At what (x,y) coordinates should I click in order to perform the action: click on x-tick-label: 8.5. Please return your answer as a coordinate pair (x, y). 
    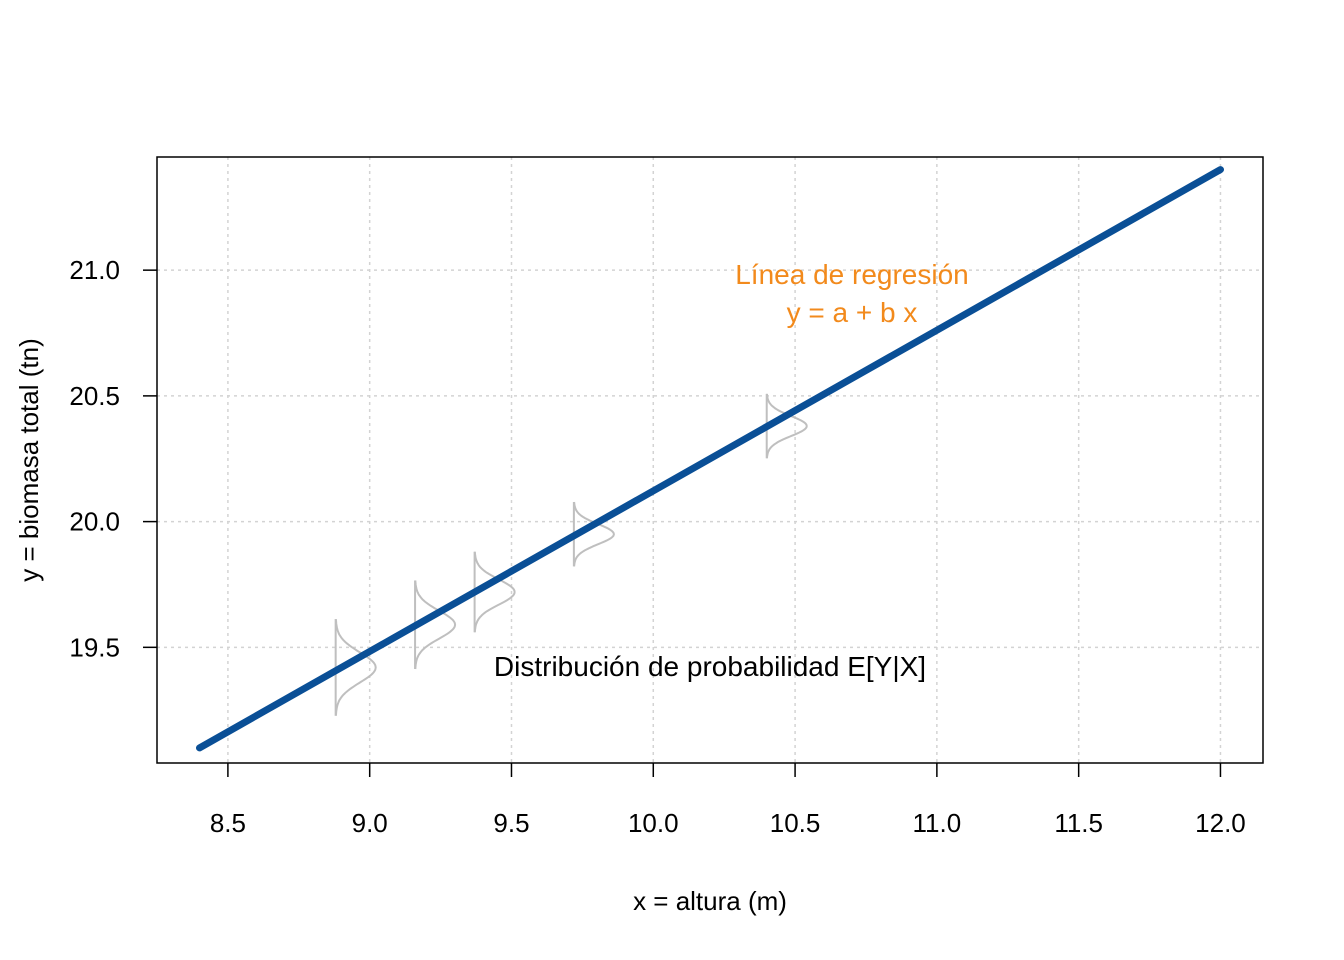
    Looking at the image, I should click on (228, 823).